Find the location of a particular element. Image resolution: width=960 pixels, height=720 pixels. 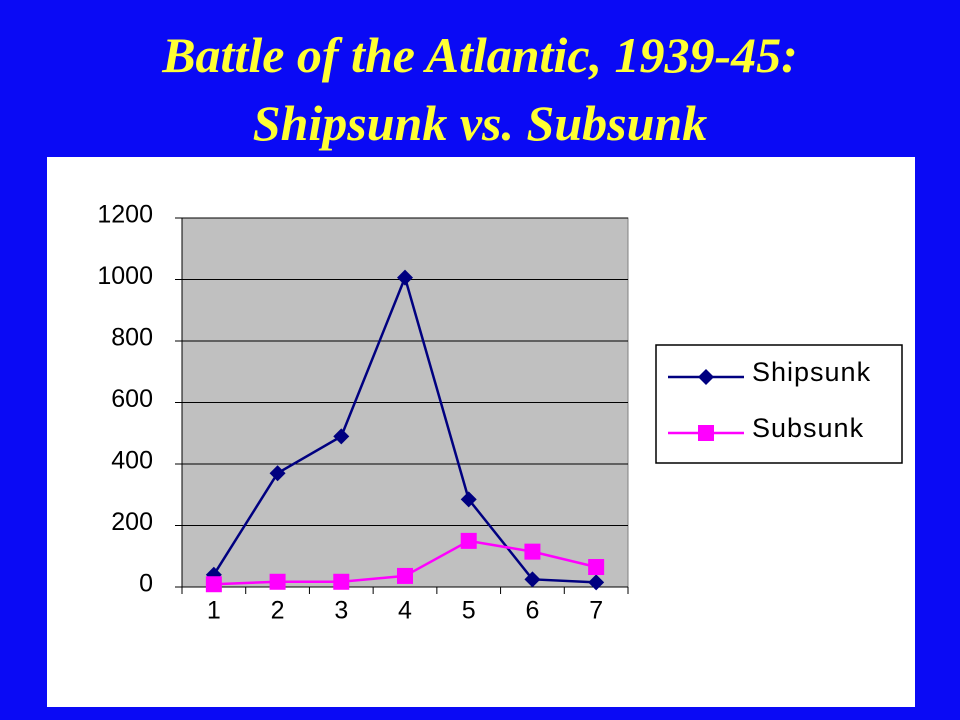

x-tick-label: 3 is located at coordinates (341, 611).